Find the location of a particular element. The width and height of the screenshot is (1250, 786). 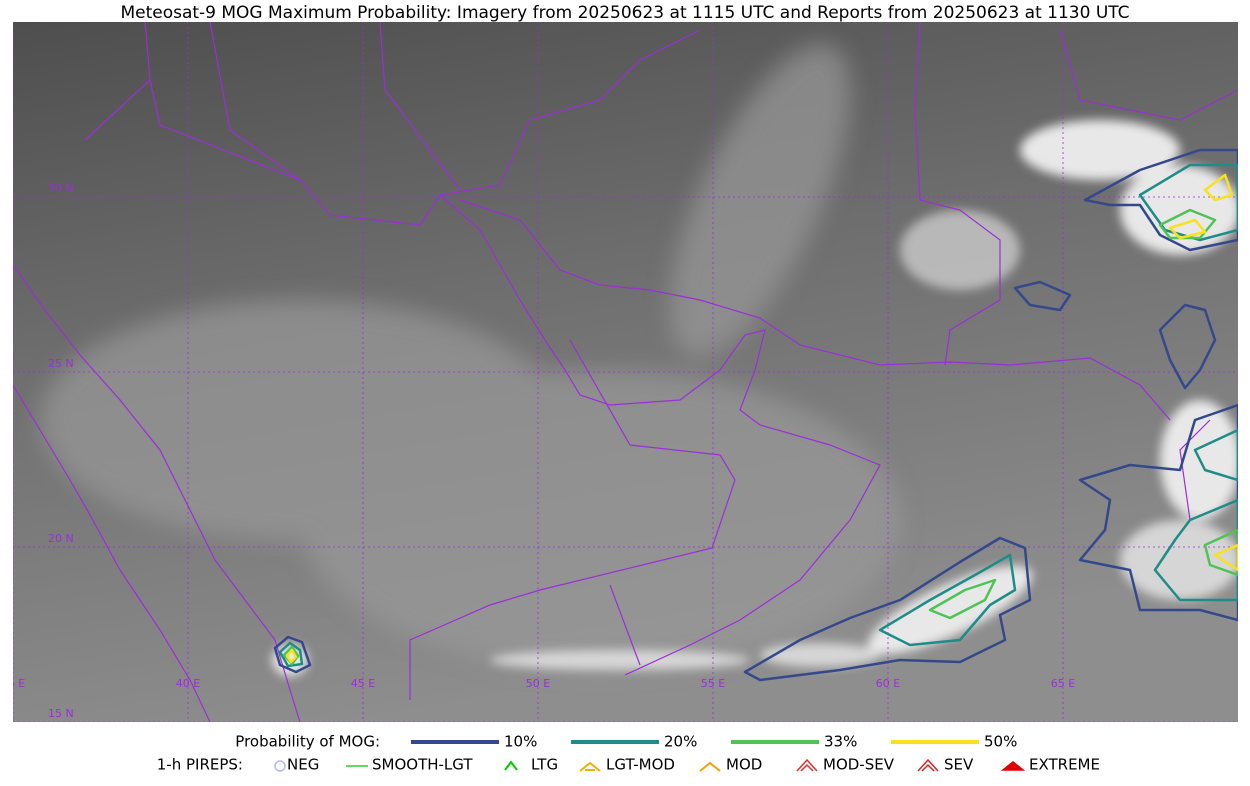

lat-label: 30 N is located at coordinates (61, 188).